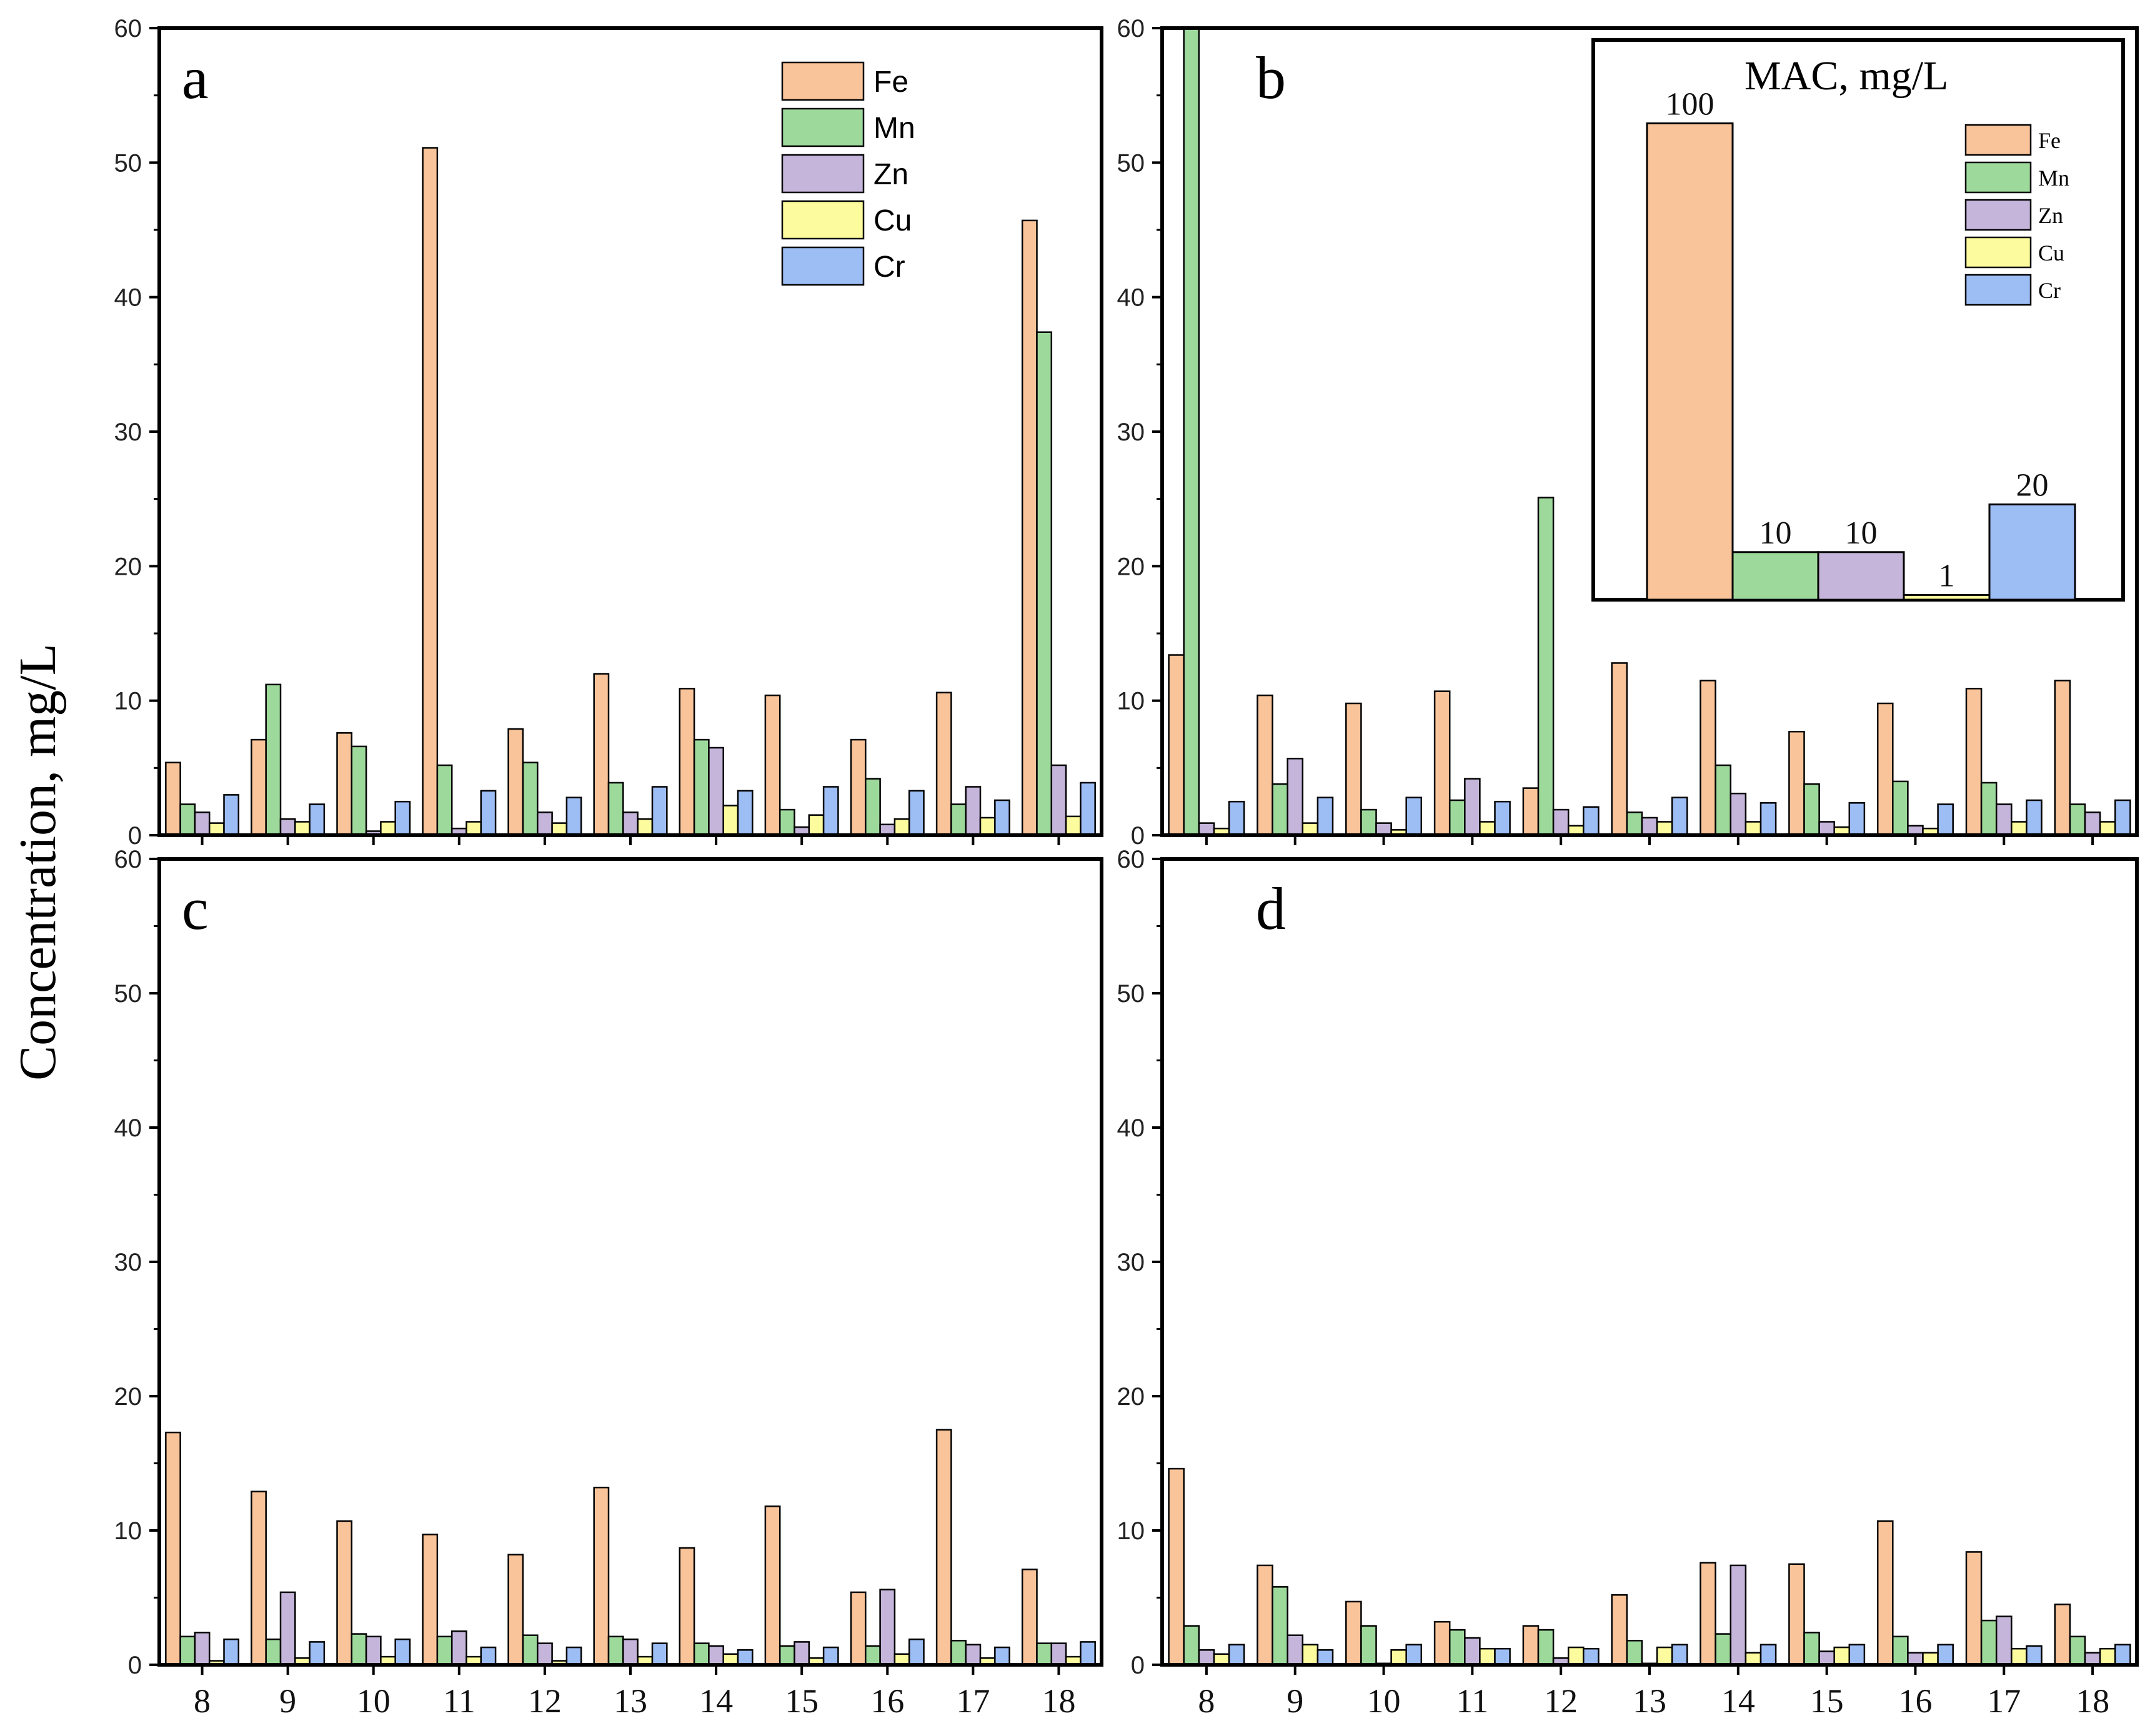 Image resolution: width=2150 pixels, height=1736 pixels. Describe the element at coordinates (894, 128) in the screenshot. I see `legend-label-mn: Mn` at that location.